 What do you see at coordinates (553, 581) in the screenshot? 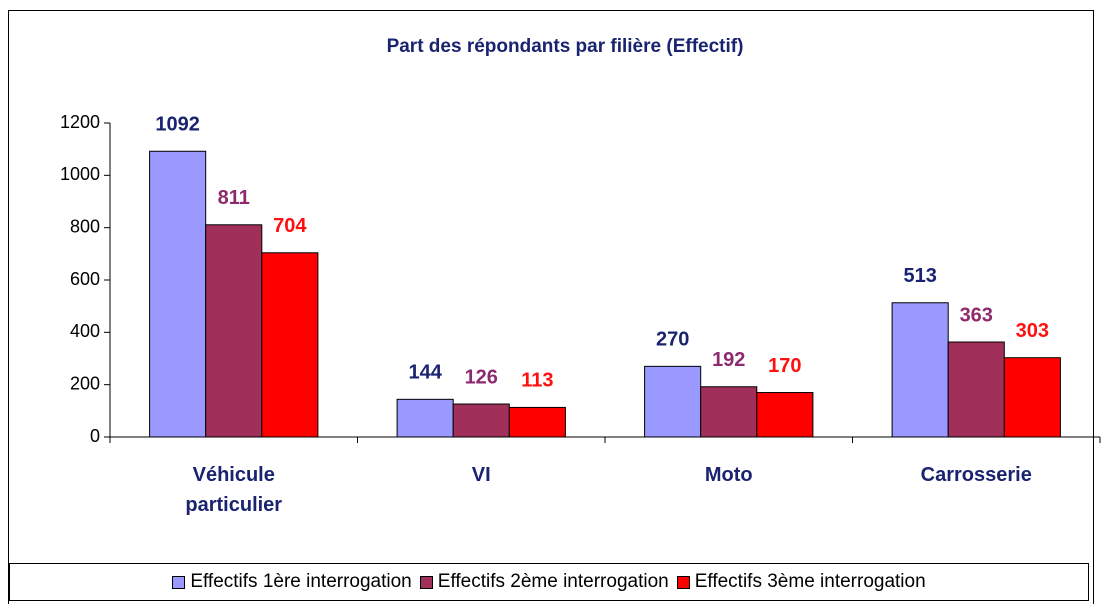
I see `legend-label: Effectifs 2ème interrogation` at bounding box center [553, 581].